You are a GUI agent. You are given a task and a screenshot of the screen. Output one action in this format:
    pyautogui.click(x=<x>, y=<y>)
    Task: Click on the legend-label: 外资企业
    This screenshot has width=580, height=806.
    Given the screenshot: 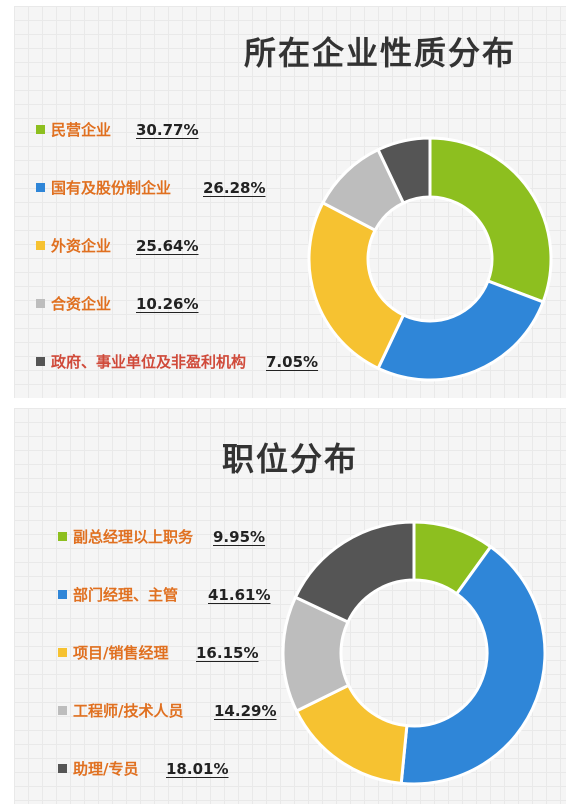 What is the action you would take?
    pyautogui.click(x=81, y=246)
    